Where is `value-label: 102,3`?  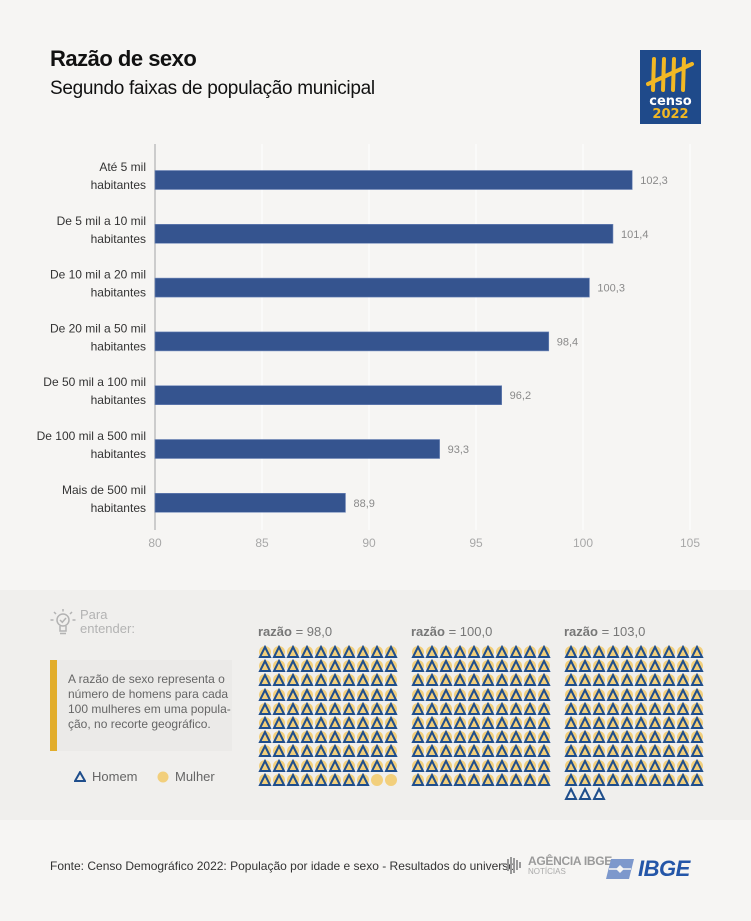
value-label: 102,3 is located at coordinates (654, 181).